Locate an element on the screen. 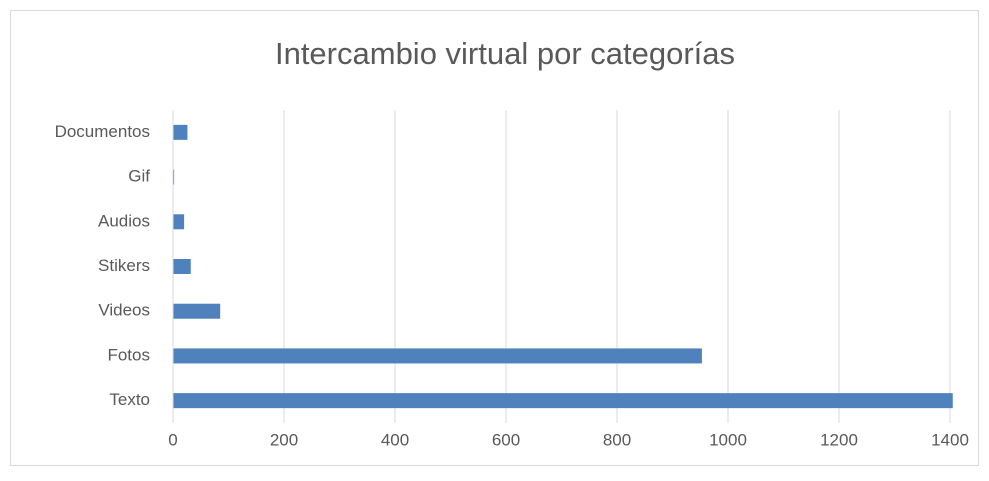  y-tick-label: Documentos is located at coordinates (102, 131).